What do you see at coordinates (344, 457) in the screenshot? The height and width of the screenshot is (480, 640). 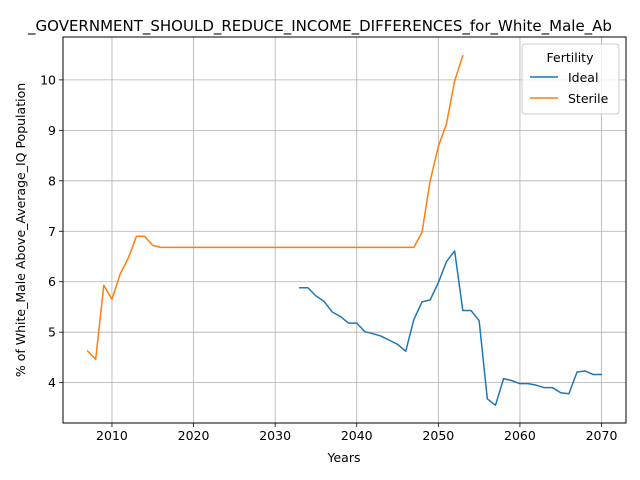 I see `x-axis-label: Years` at bounding box center [344, 457].